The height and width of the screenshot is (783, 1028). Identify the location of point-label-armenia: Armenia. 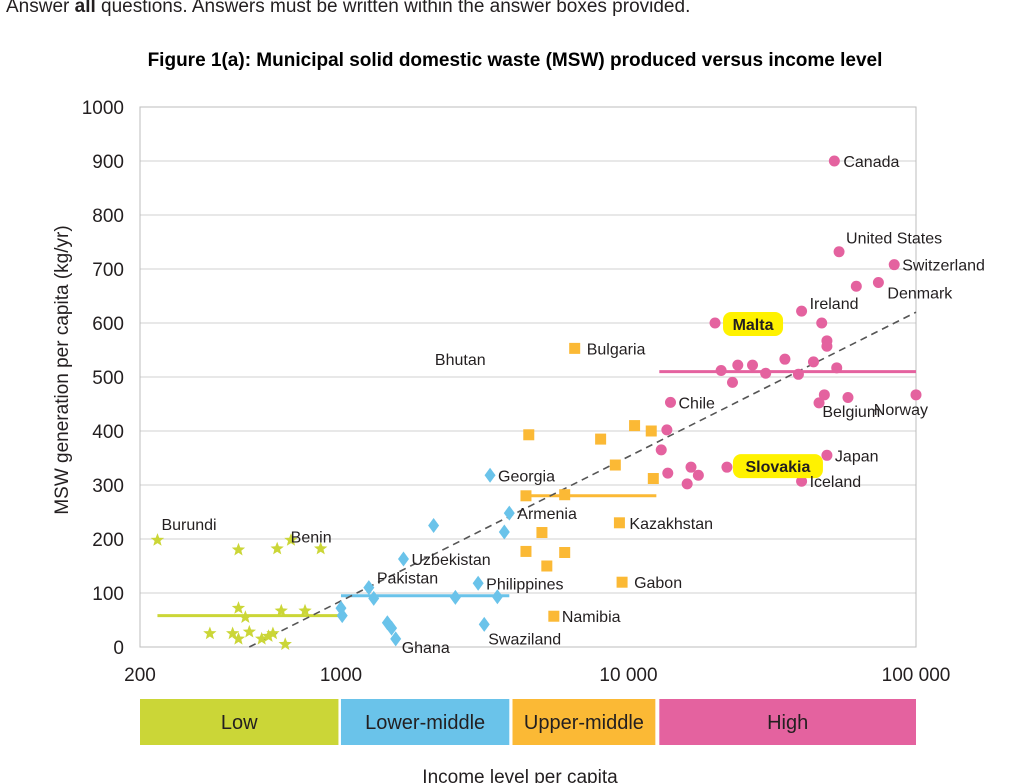
(547, 514).